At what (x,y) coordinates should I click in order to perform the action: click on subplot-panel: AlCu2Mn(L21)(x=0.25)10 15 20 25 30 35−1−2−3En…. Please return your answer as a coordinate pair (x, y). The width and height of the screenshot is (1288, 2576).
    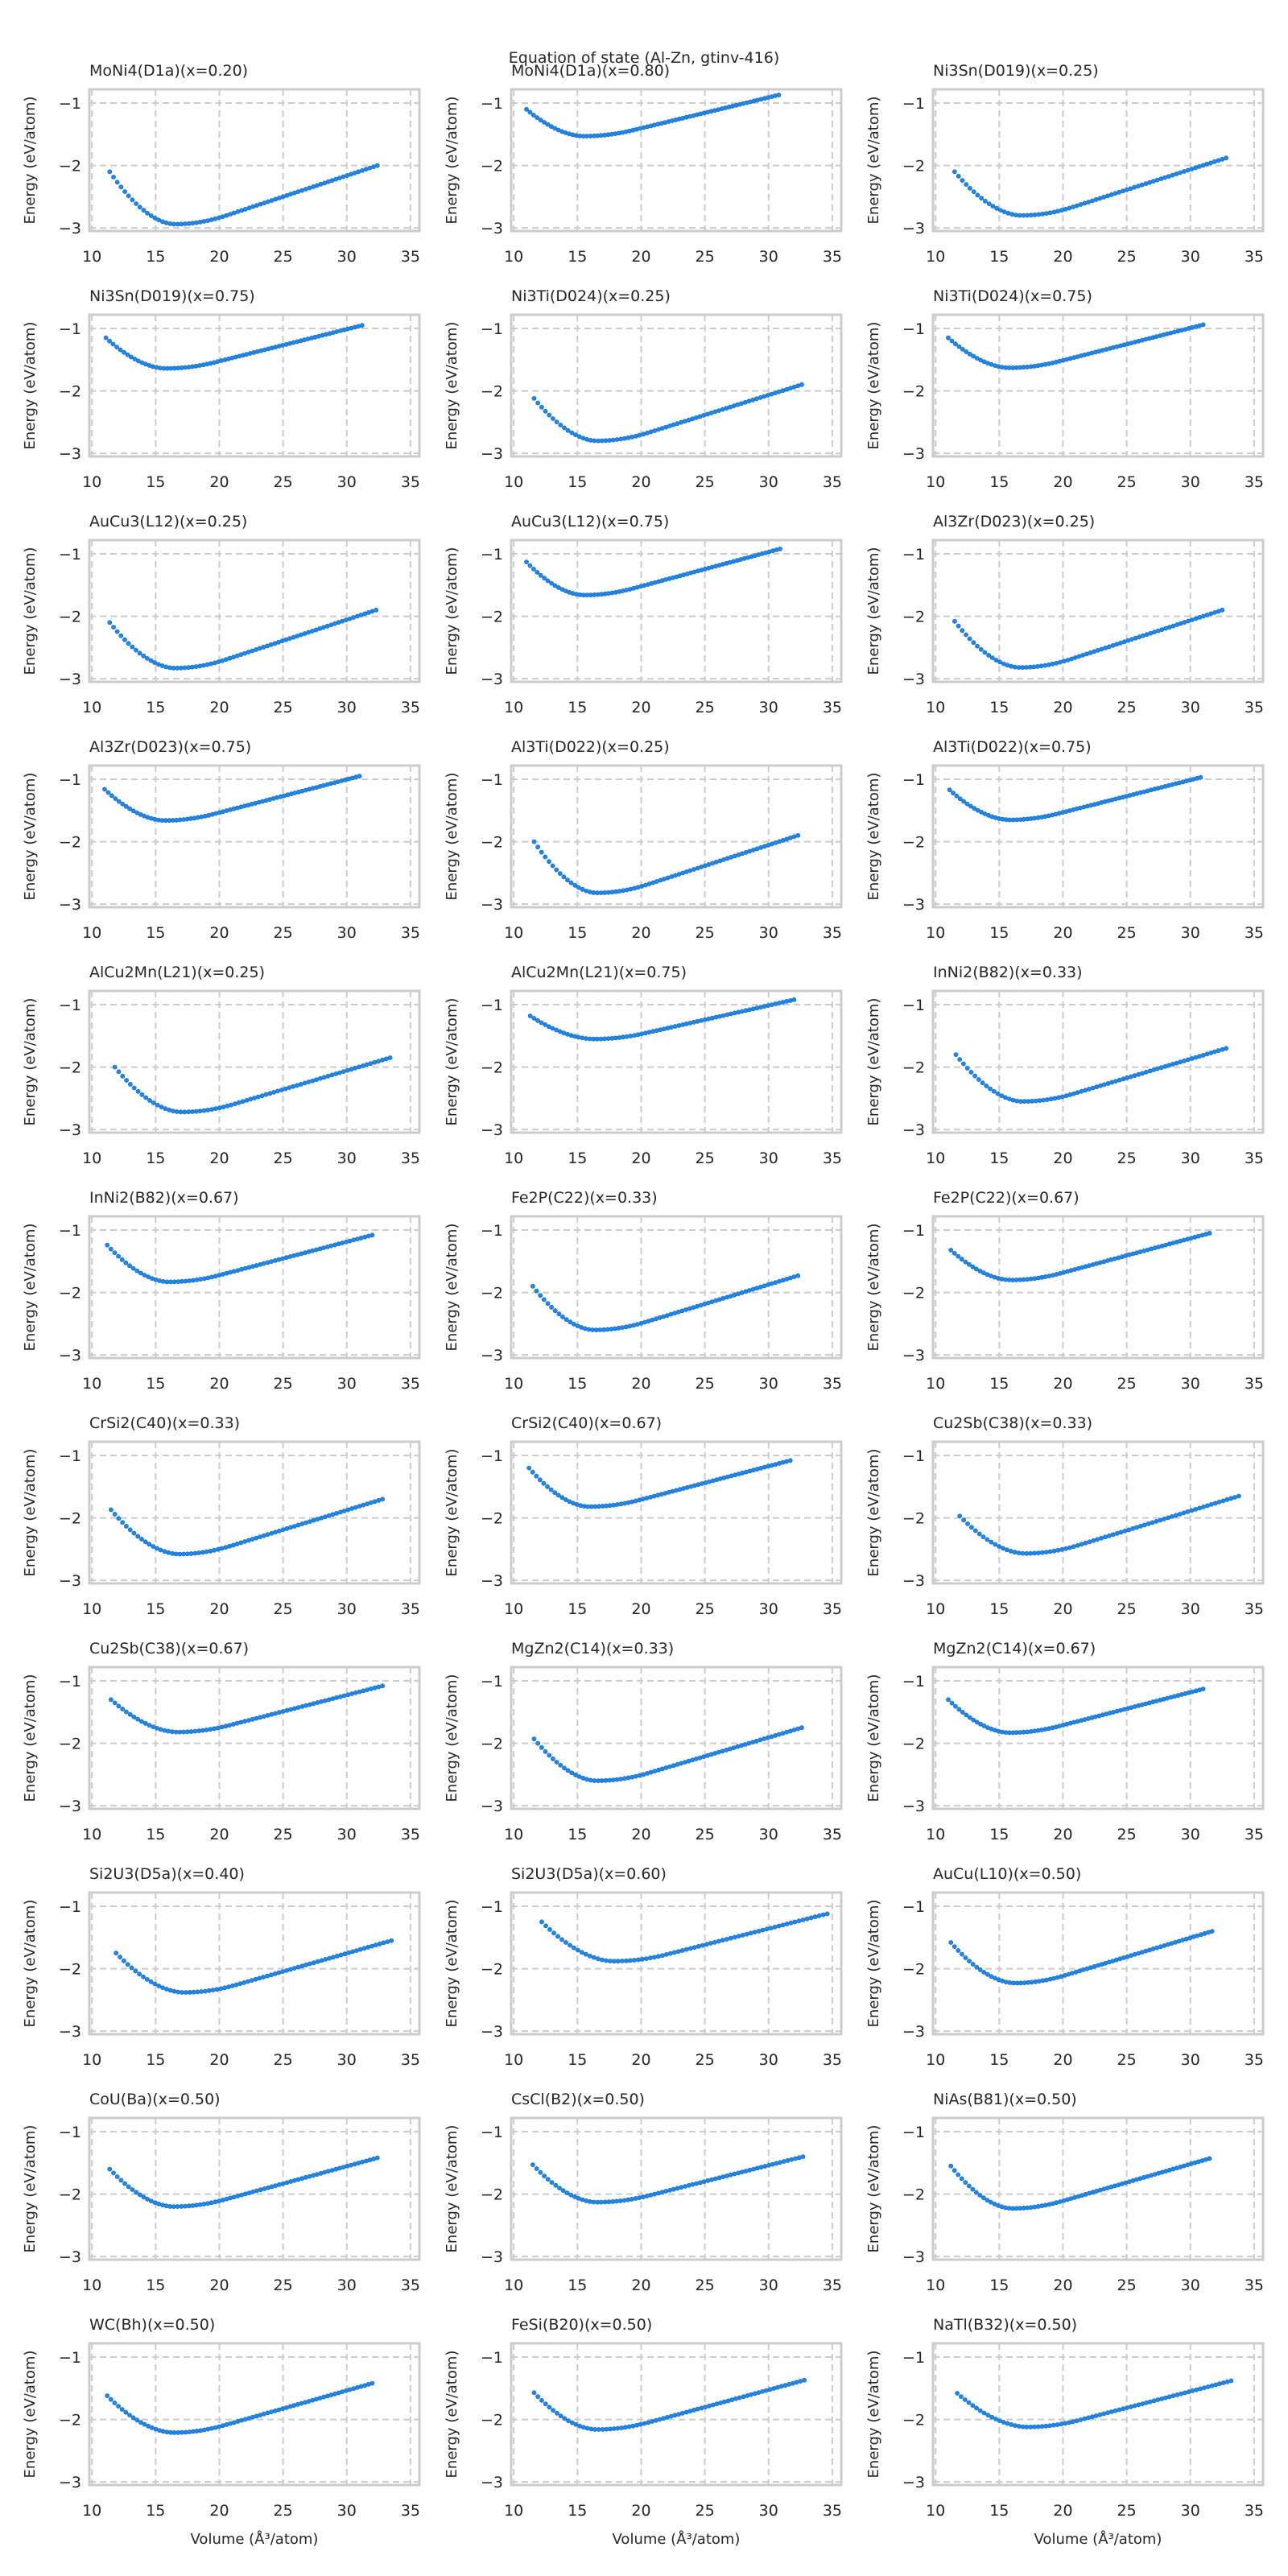
    Looking at the image, I should click on (221, 1065).